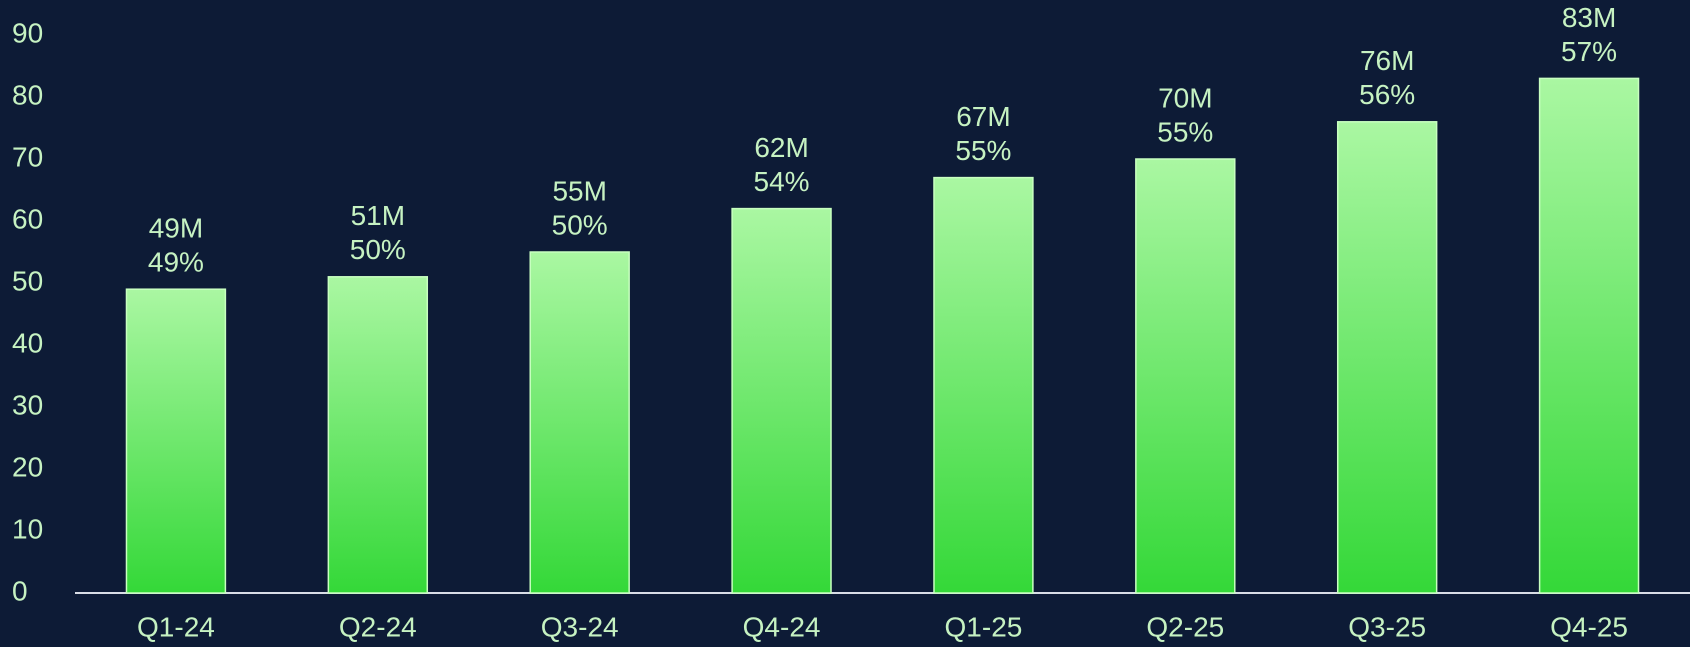 This screenshot has height=647, width=1690. What do you see at coordinates (27, 528) in the screenshot?
I see `y-tick-label: 10` at bounding box center [27, 528].